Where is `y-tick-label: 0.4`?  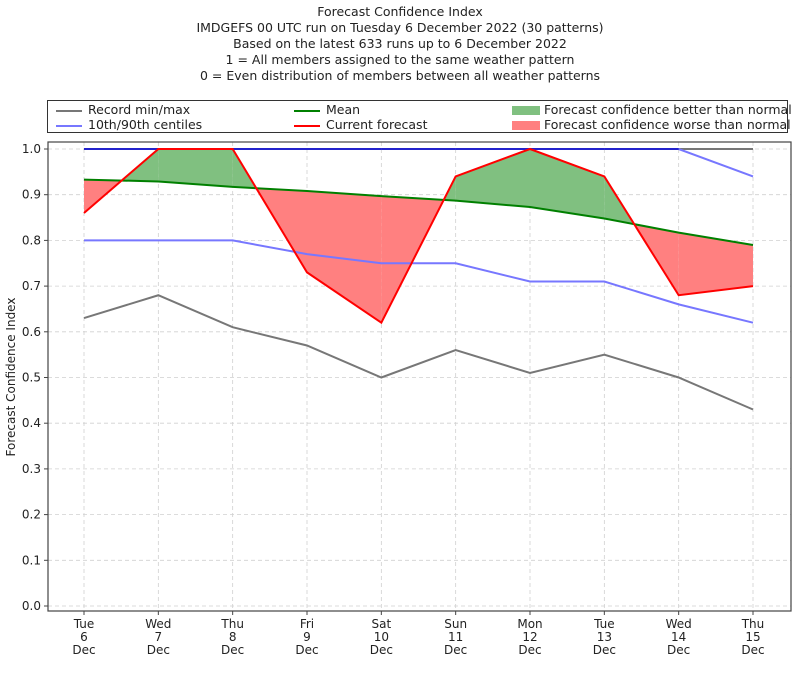 y-tick-label: 0.4 is located at coordinates (31, 423).